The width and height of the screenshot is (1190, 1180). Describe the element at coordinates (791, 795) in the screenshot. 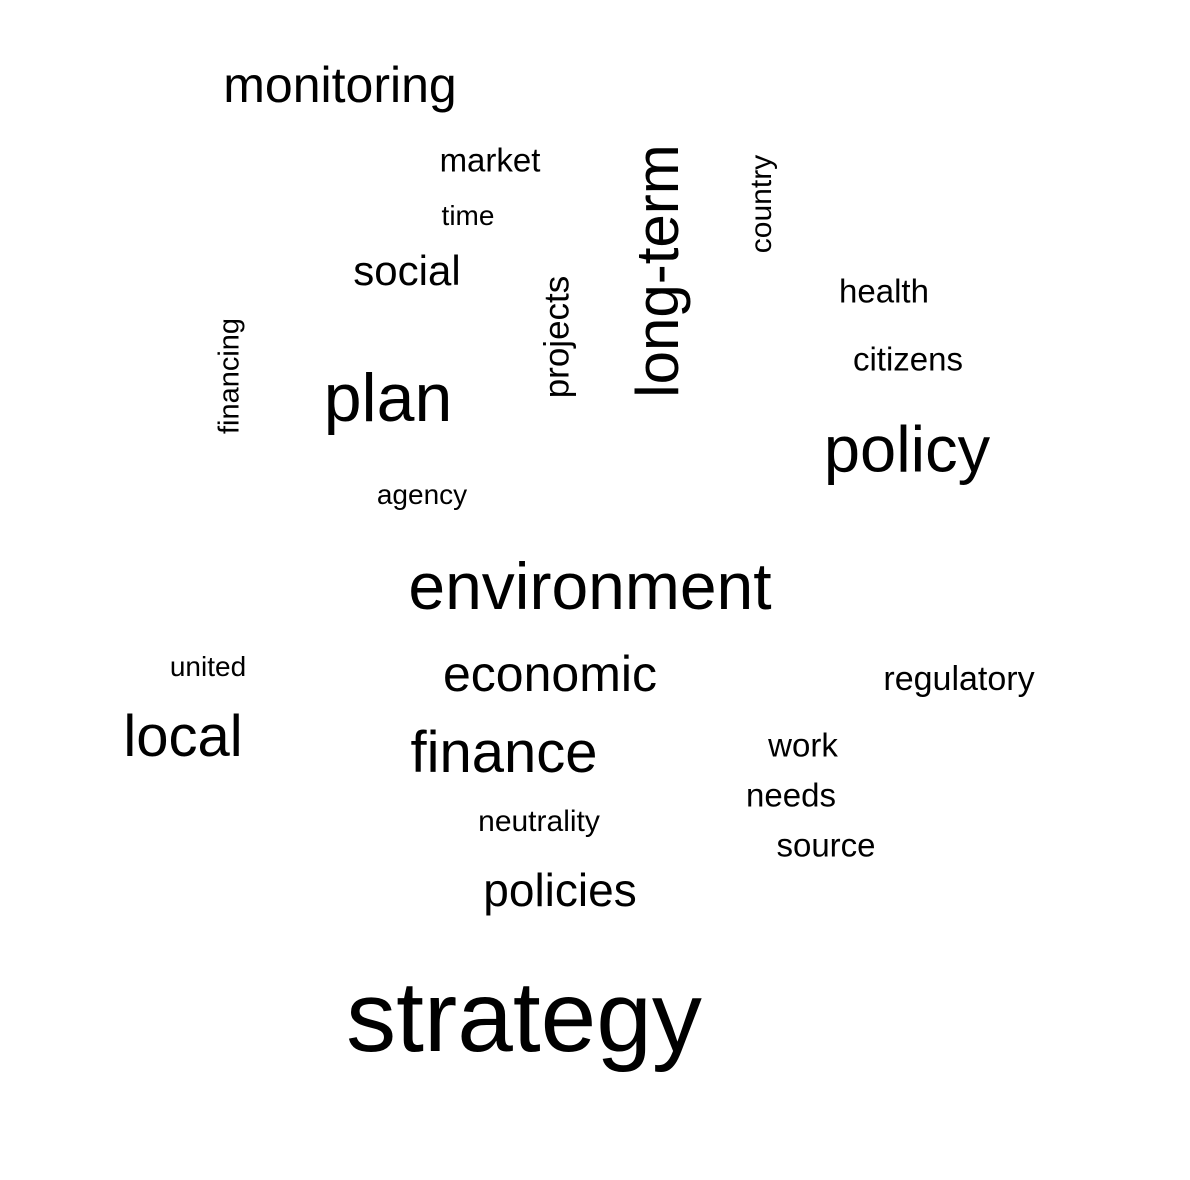

I see `word-needs: needs` at that location.